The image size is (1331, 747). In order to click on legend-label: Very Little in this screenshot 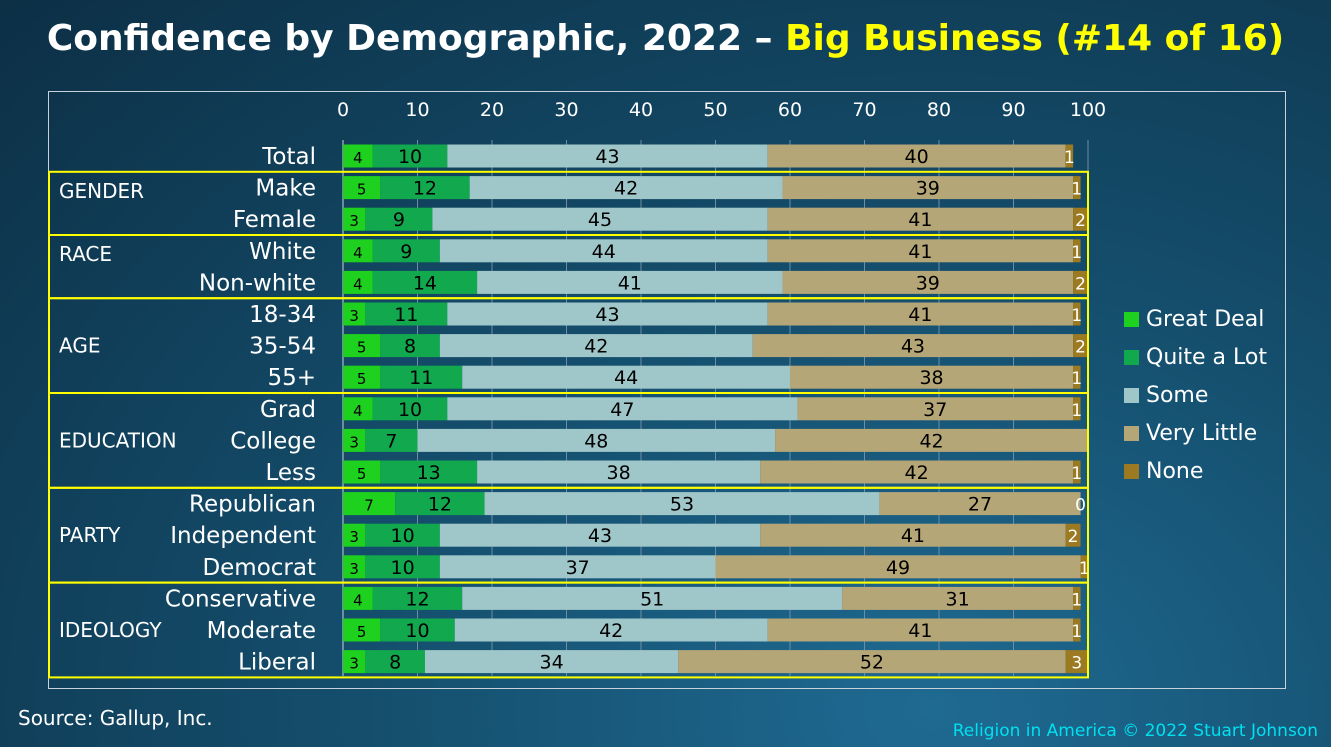, I will do `click(1202, 433)`.